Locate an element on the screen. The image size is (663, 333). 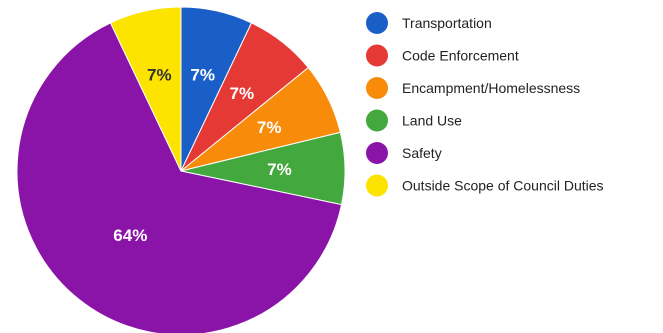
legend-item-transportation: Transportation is located at coordinates (429, 23).